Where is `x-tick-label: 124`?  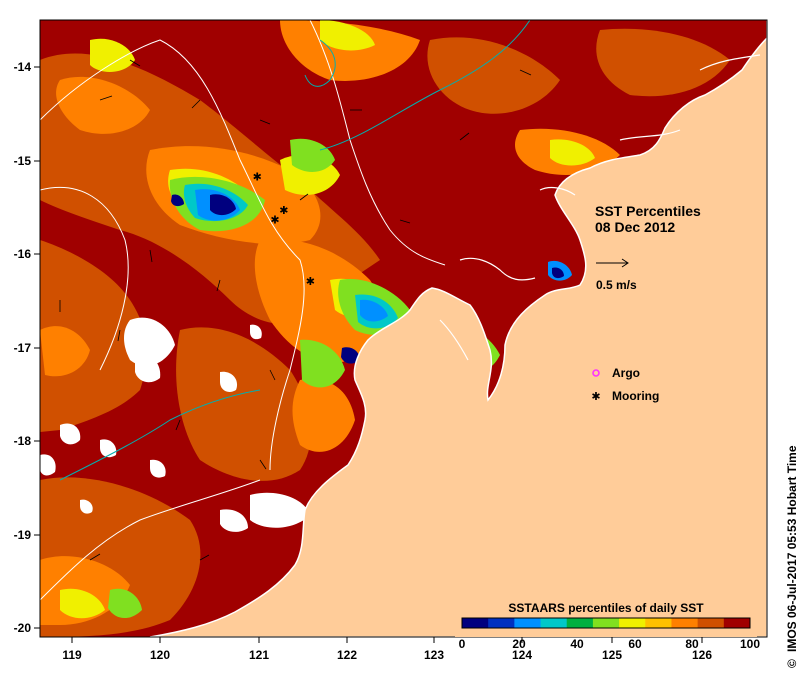 x-tick-label: 124 is located at coordinates (522, 655).